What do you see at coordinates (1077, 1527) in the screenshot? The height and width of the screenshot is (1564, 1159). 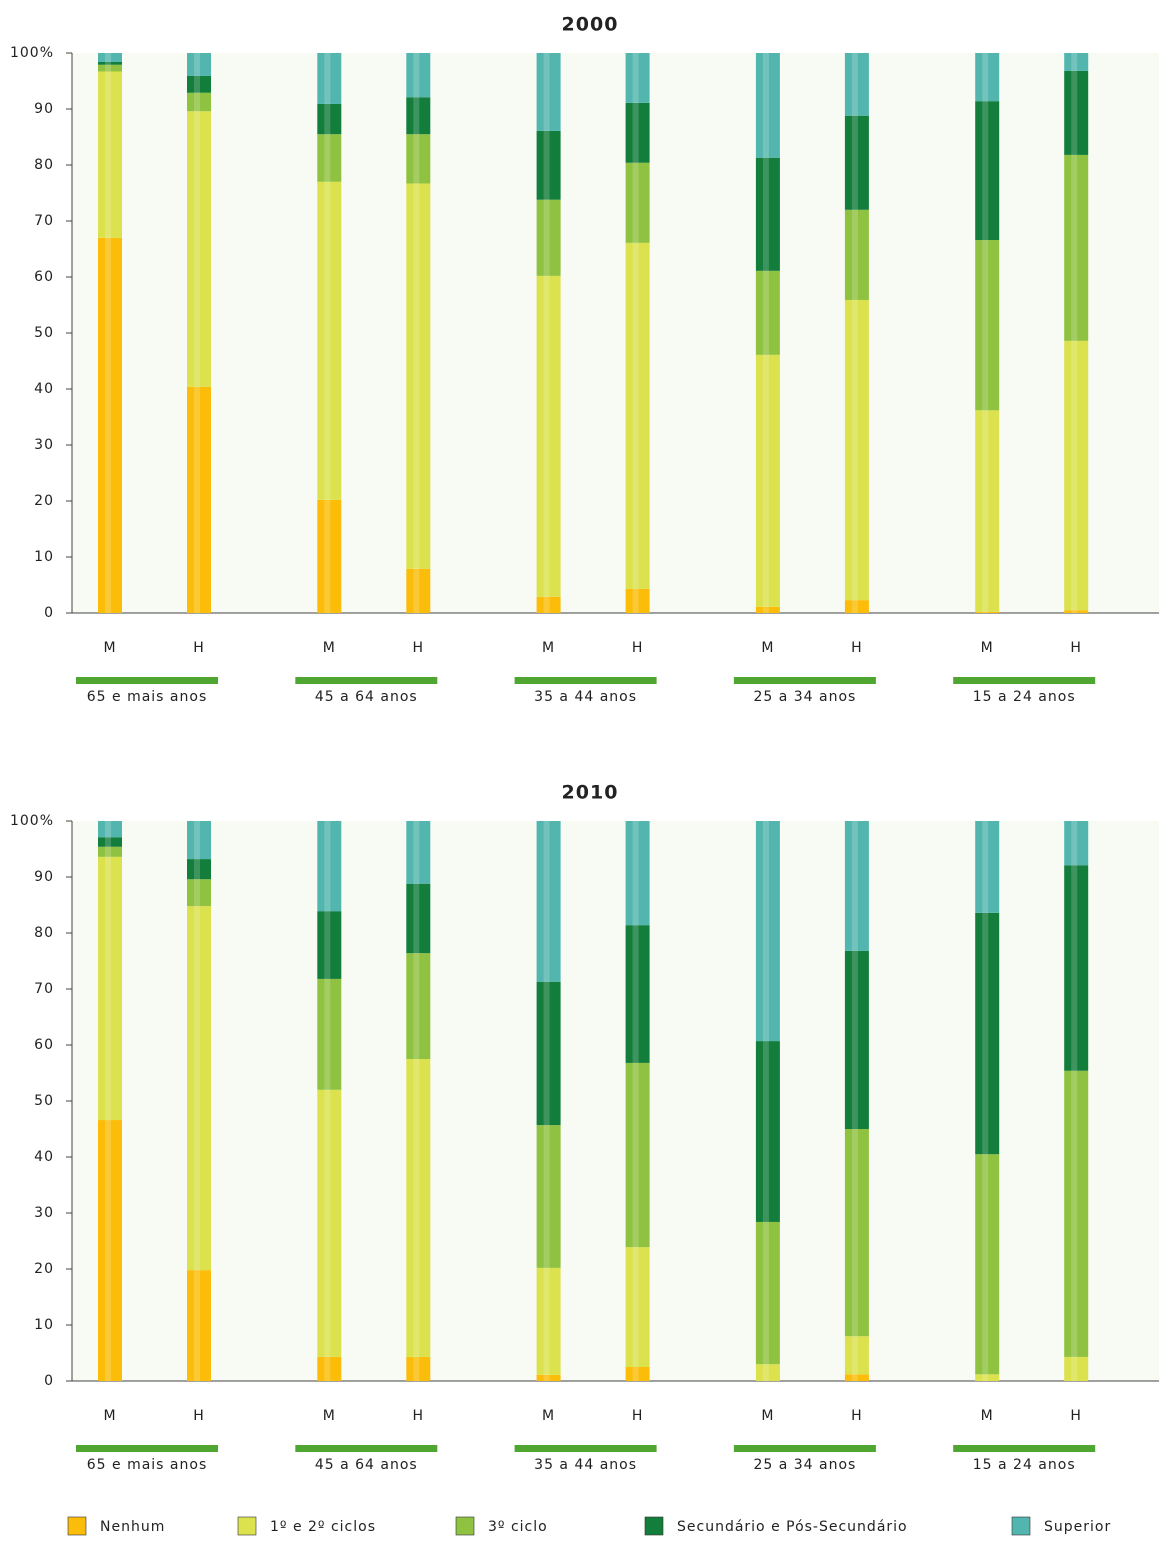 I see `legend-label: Superior` at bounding box center [1077, 1527].